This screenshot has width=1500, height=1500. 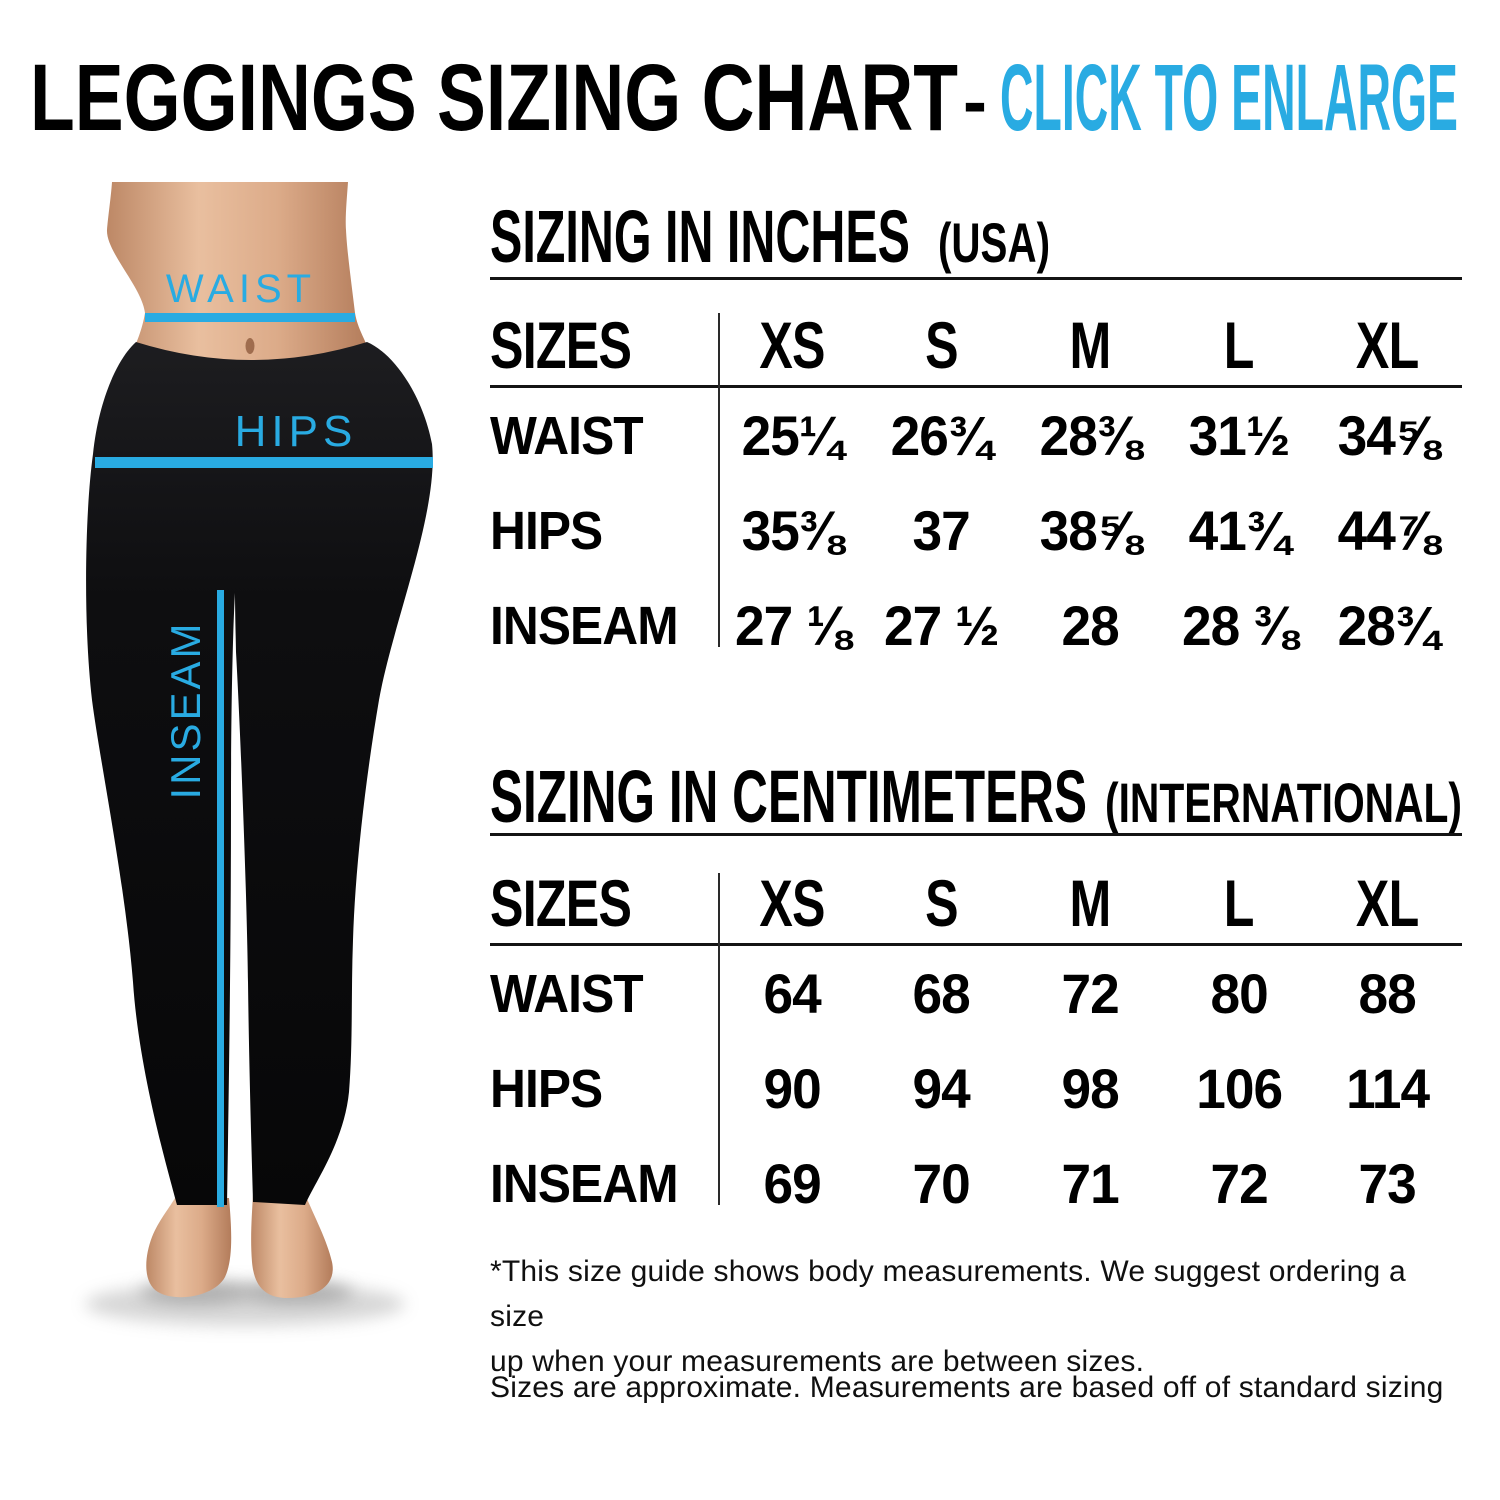 I want to click on inseam-label: INSEAM, so click(x=185, y=709).